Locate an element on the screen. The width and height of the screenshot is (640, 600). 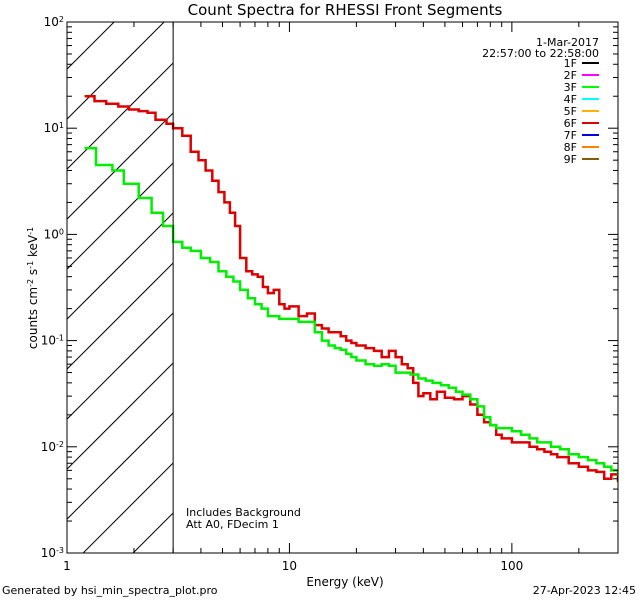
legend-label-3f: 3F is located at coordinates (570, 87).